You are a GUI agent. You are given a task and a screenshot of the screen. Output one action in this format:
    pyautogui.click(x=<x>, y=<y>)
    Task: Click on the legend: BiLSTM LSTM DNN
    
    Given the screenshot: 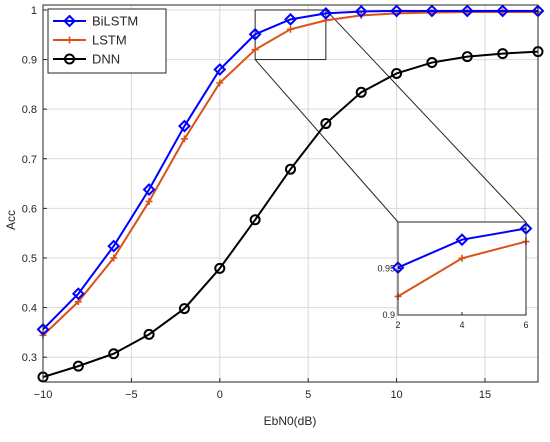 What is the action you would take?
    pyautogui.click(x=107, y=41)
    